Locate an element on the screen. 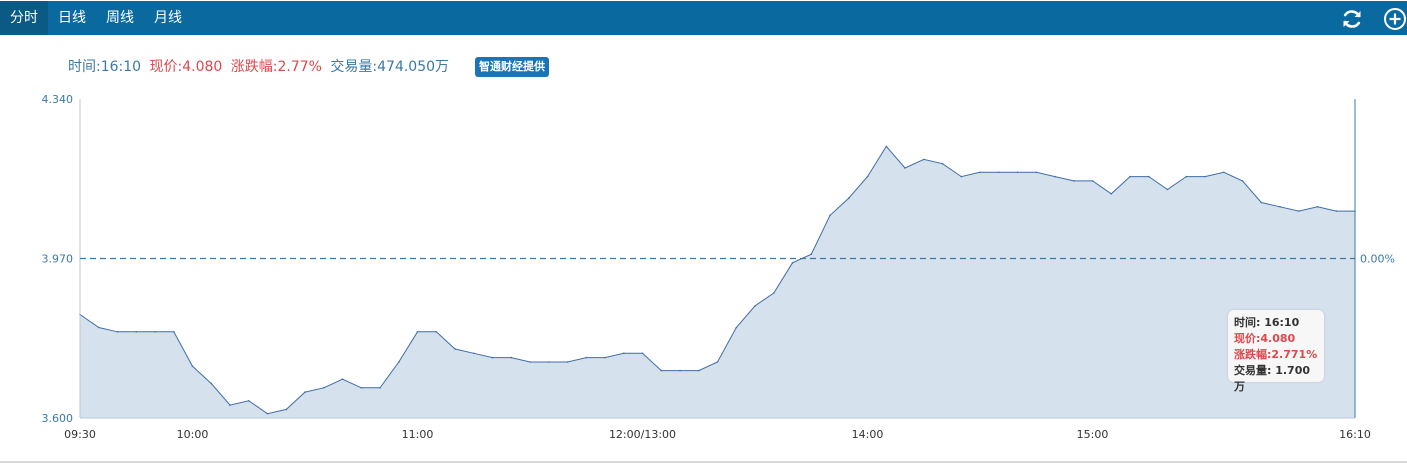  tab-daily: 日线 is located at coordinates (72, 18).